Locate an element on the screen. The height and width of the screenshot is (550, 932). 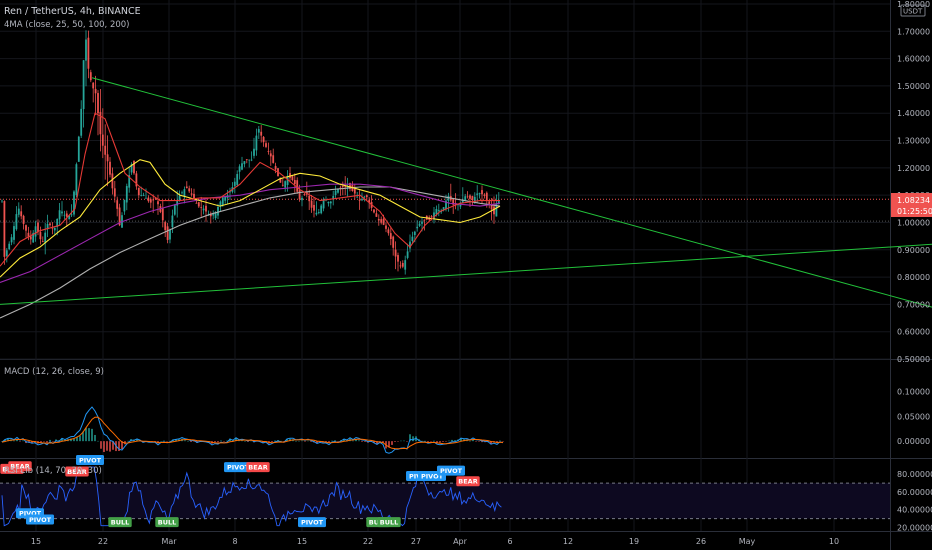
price-tick-label: 0.90000 is located at coordinates (913, 250).